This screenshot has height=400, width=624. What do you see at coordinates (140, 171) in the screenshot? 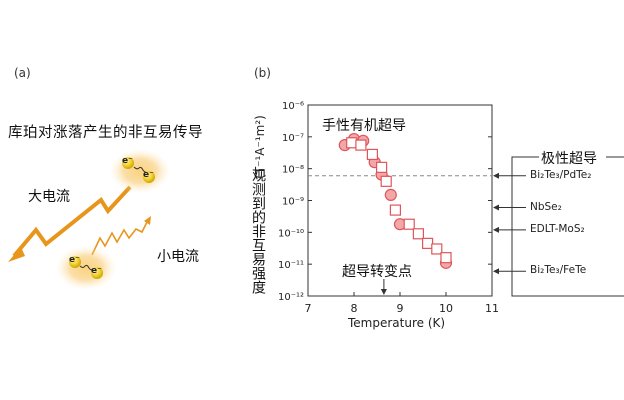
I see `cooper-pair-upper` at bounding box center [140, 171].